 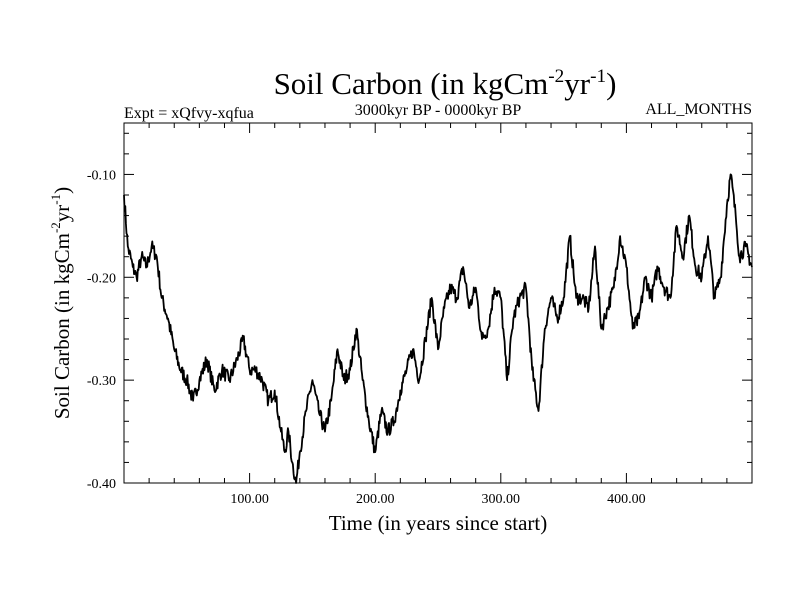 What do you see at coordinates (189, 113) in the screenshot?
I see `subtitle-left: Expt = xQfvy-xqfua` at bounding box center [189, 113].